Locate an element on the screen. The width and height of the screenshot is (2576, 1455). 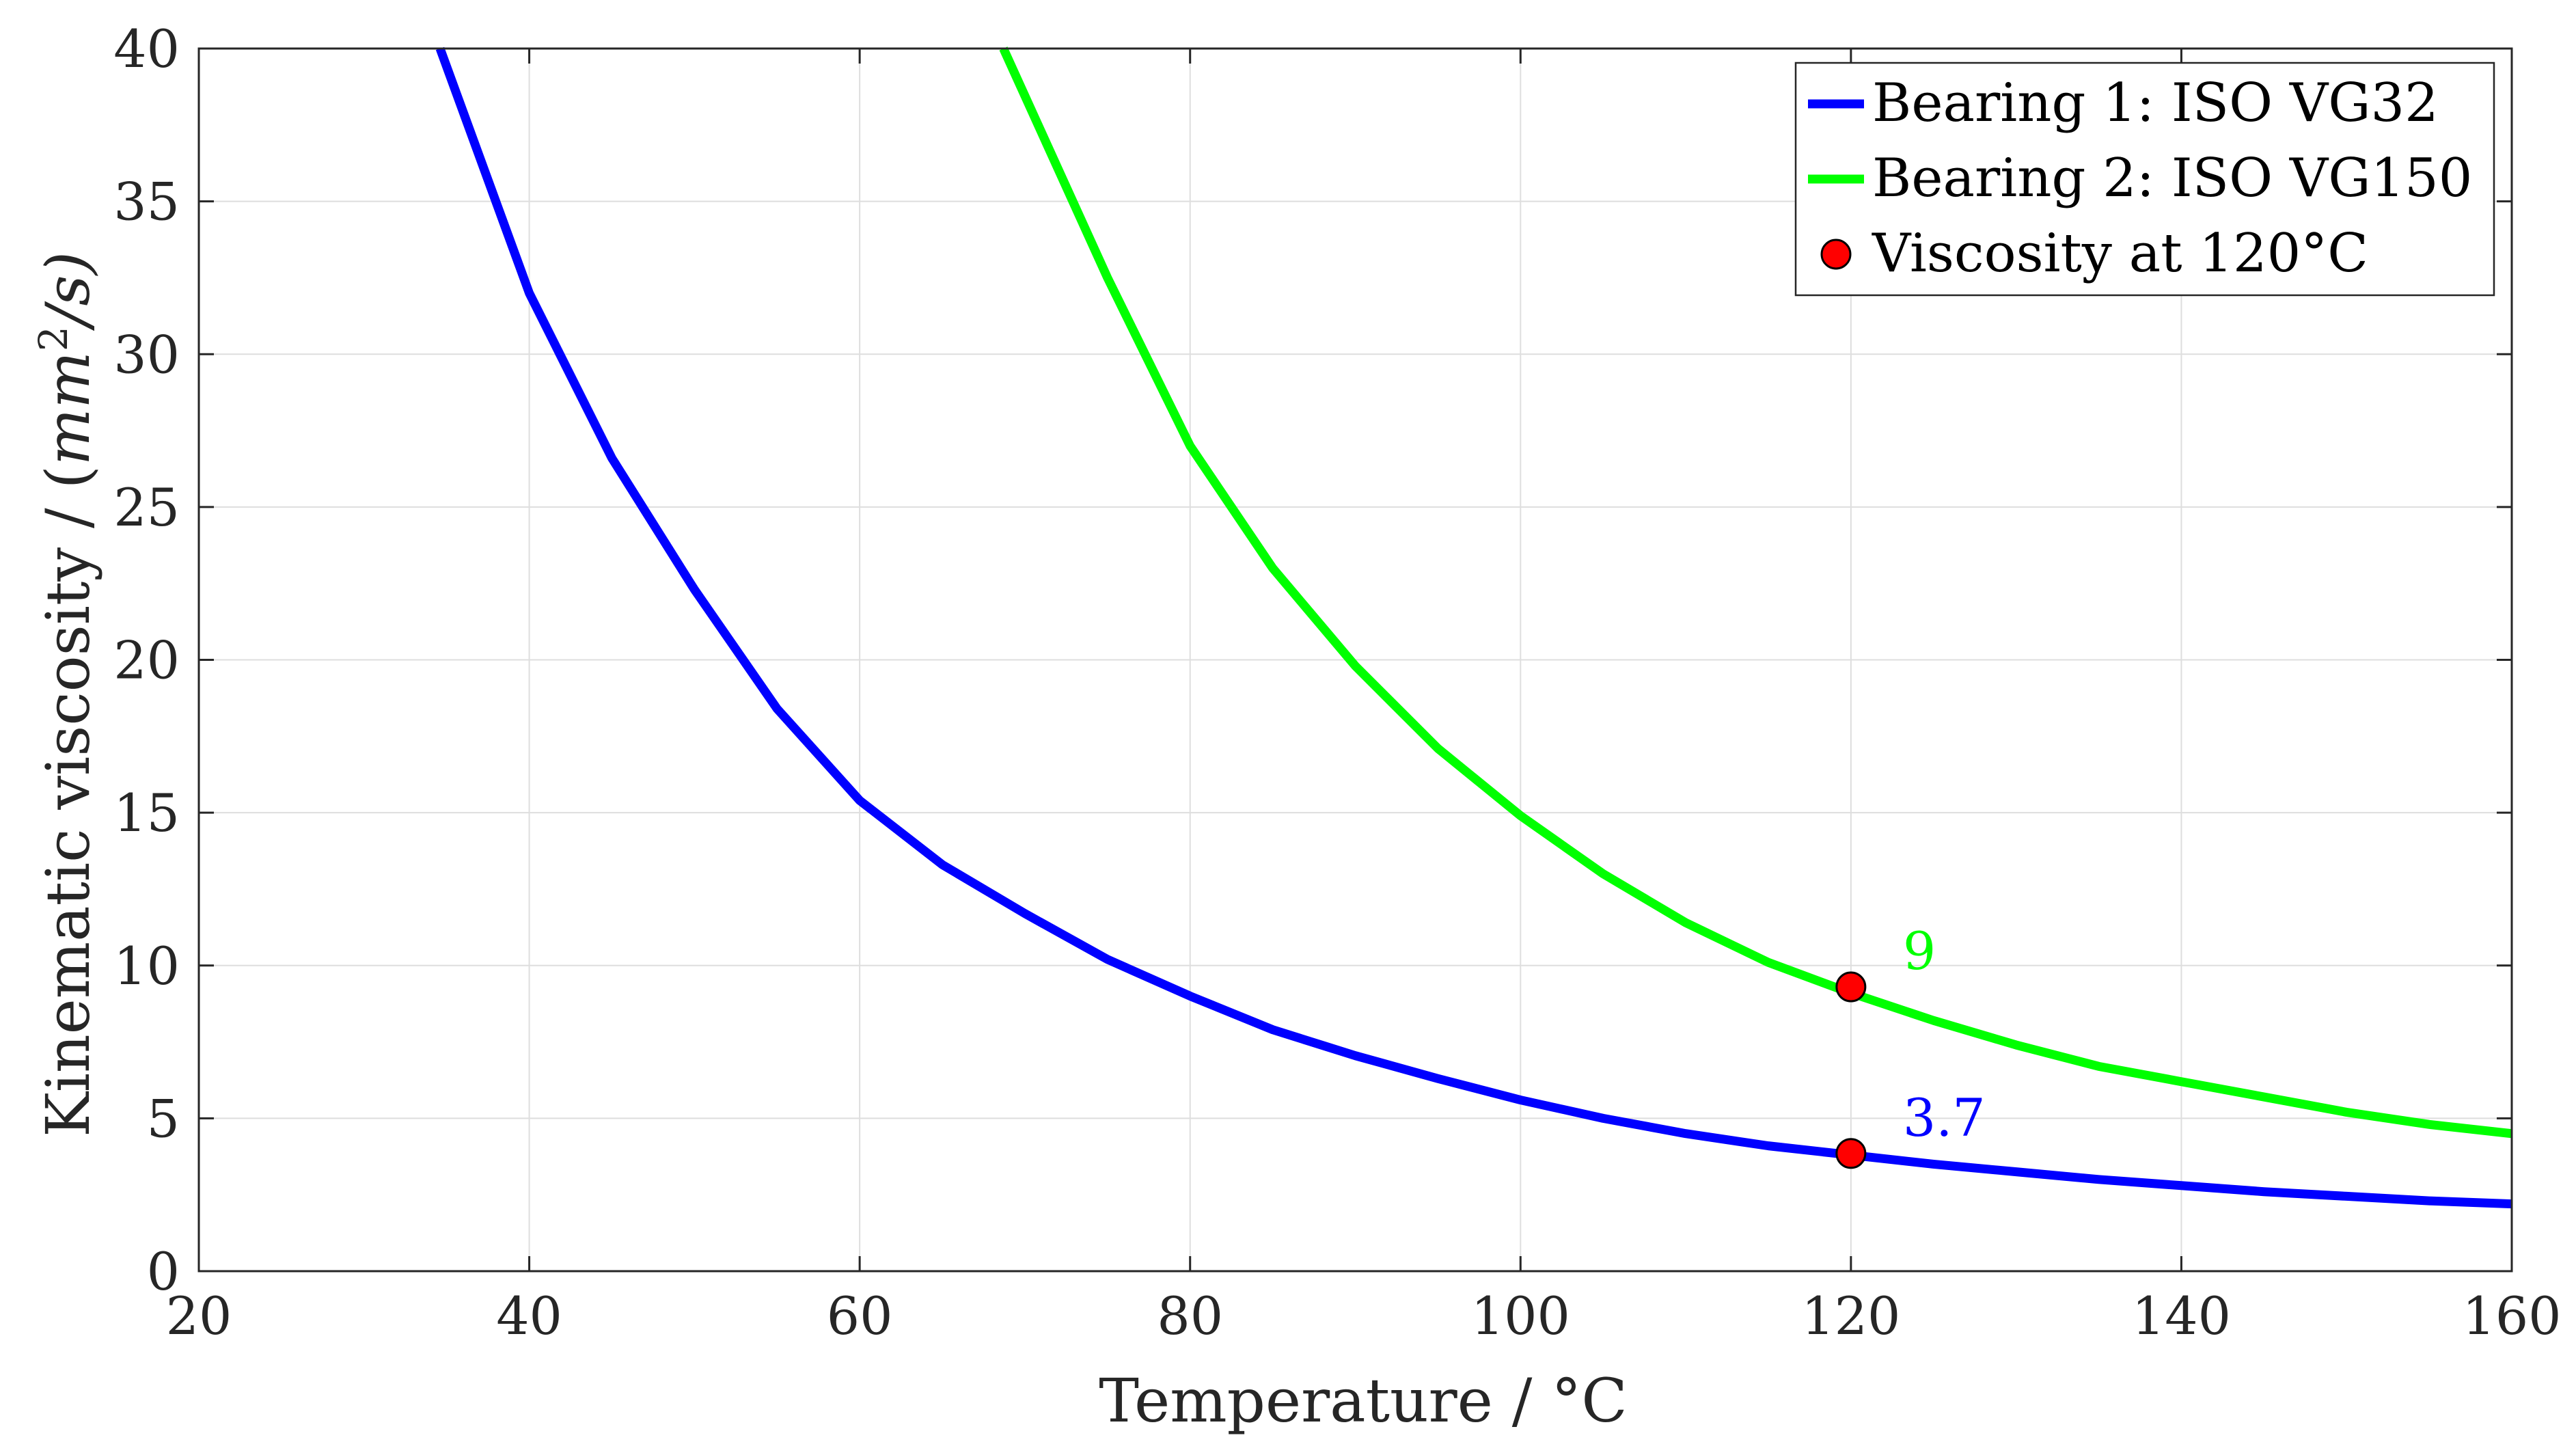
y-axis-title-unit: mm is located at coordinates (68, 408).